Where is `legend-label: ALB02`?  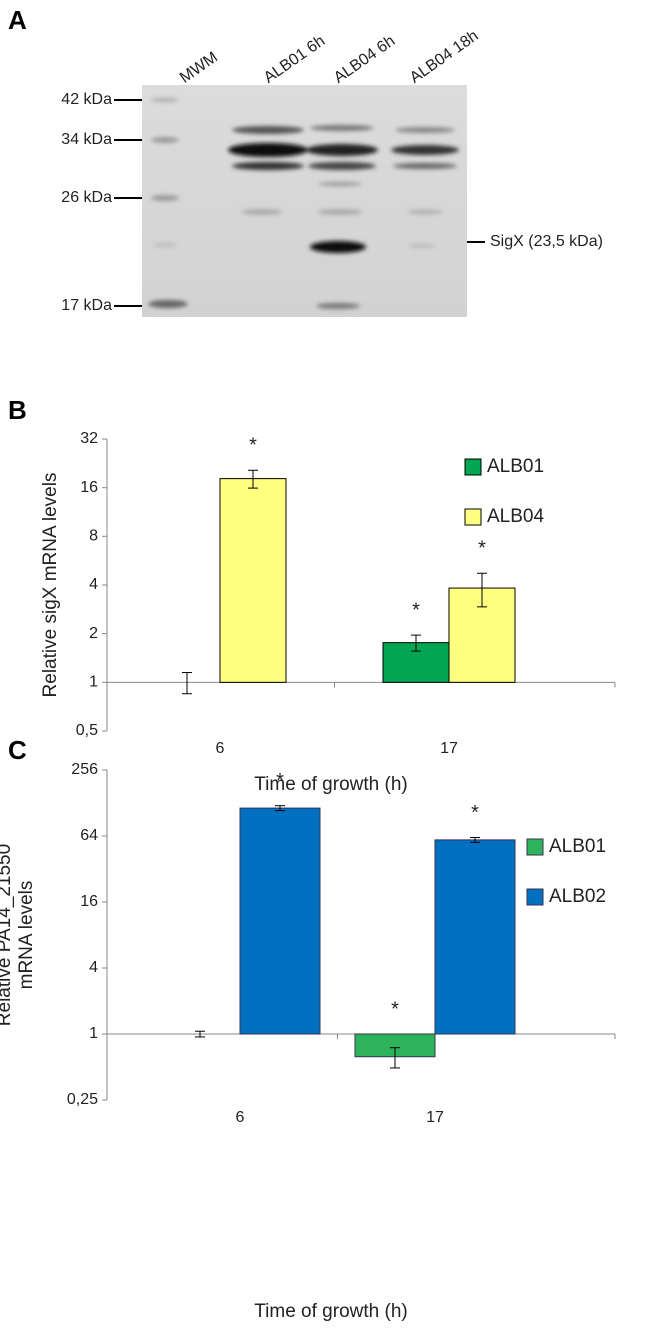
legend-label: ALB02 is located at coordinates (577, 896).